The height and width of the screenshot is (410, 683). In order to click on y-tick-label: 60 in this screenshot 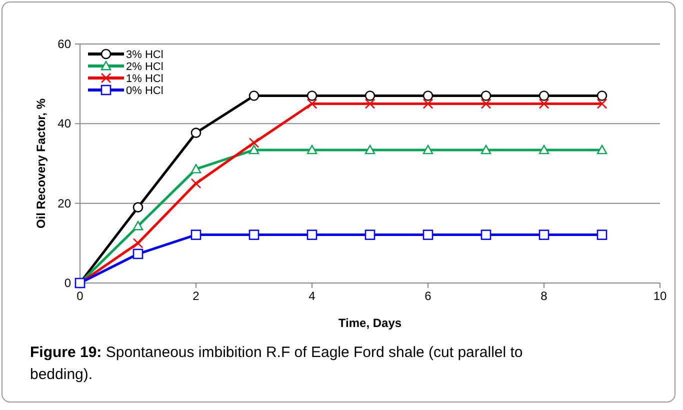, I will do `click(65, 44)`.